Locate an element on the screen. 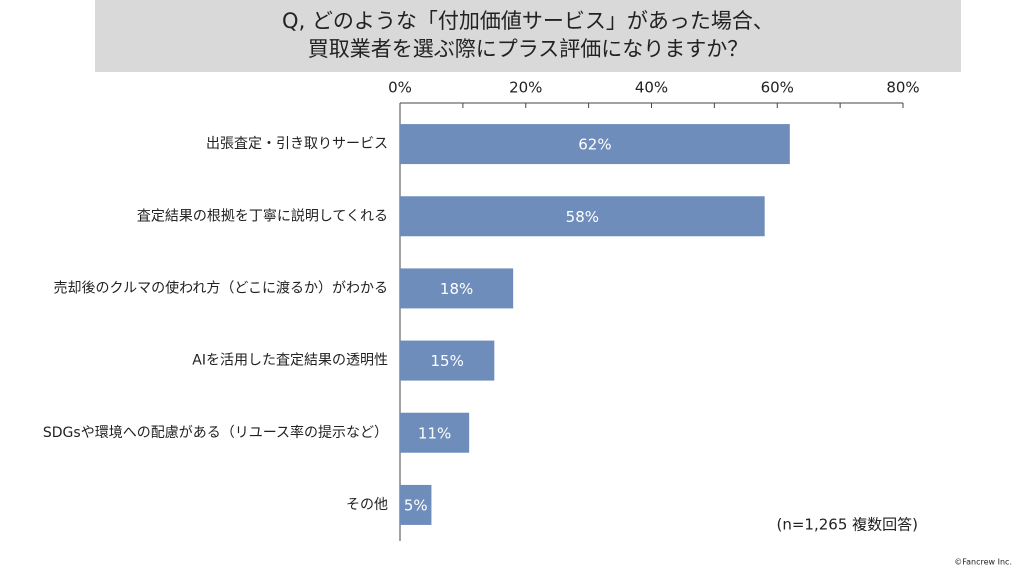  value-label: 5% is located at coordinates (416, 505).